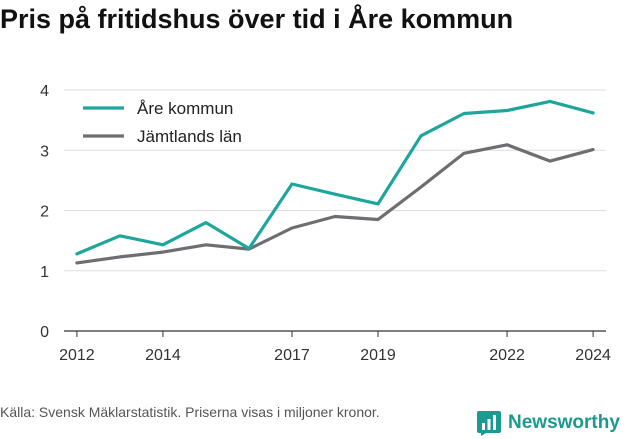  I want to click on y-tick-label: 4, so click(44, 91).